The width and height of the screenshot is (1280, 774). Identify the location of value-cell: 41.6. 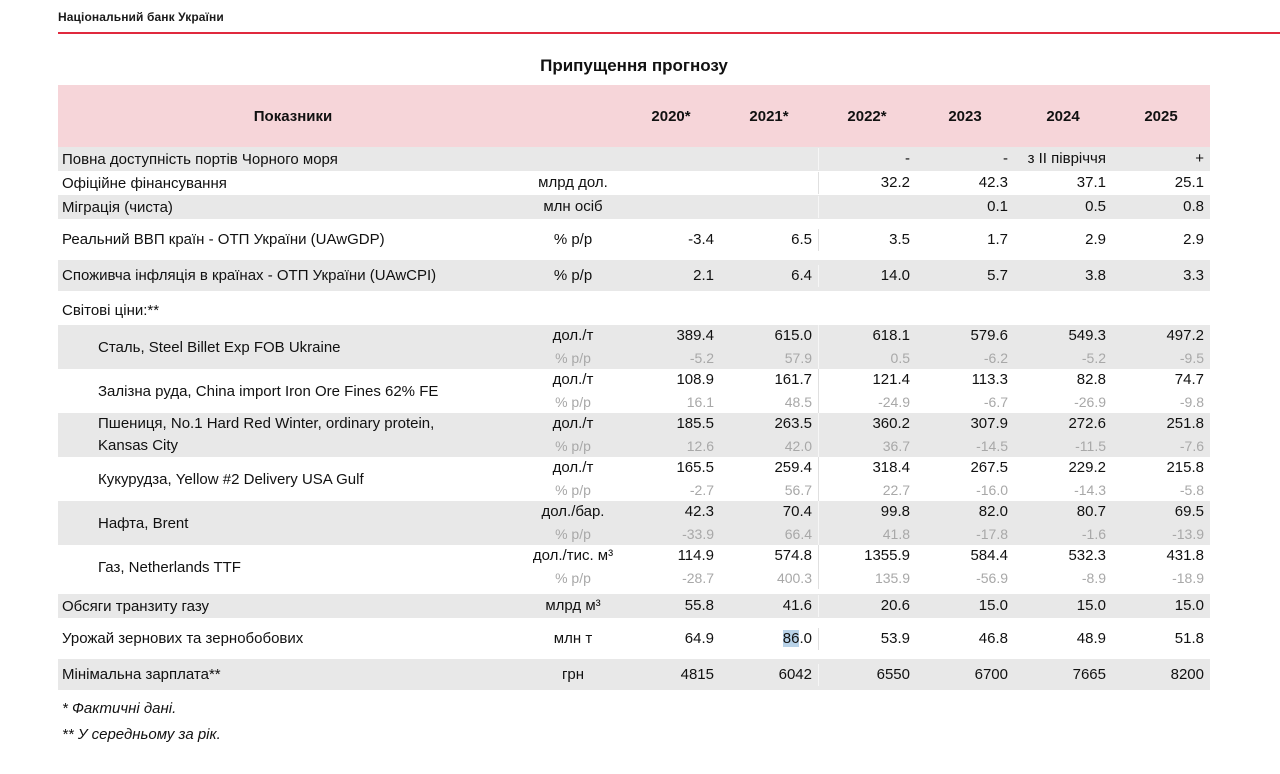
(797, 605).